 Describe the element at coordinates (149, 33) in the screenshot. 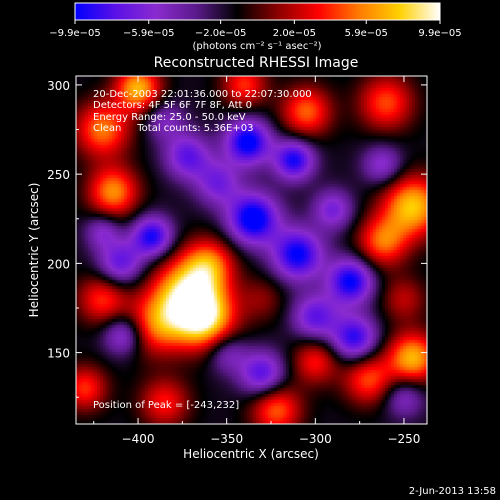

I see `colorbar-tick-label: −5.9e−05` at that location.